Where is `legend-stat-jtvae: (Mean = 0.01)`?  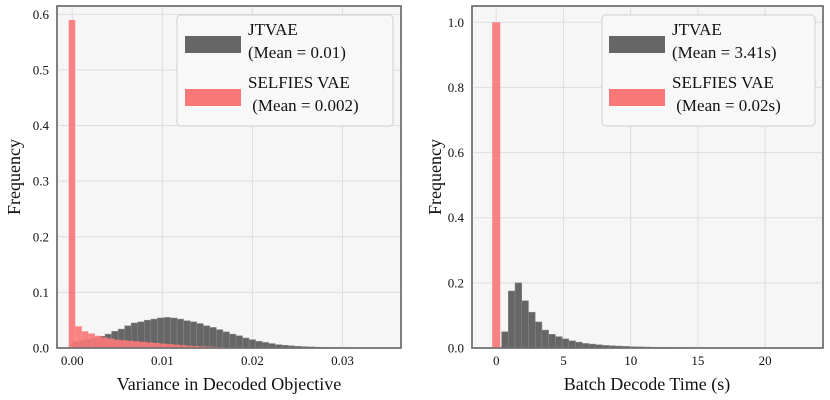
legend-stat-jtvae: (Mean = 0.01) is located at coordinates (297, 52).